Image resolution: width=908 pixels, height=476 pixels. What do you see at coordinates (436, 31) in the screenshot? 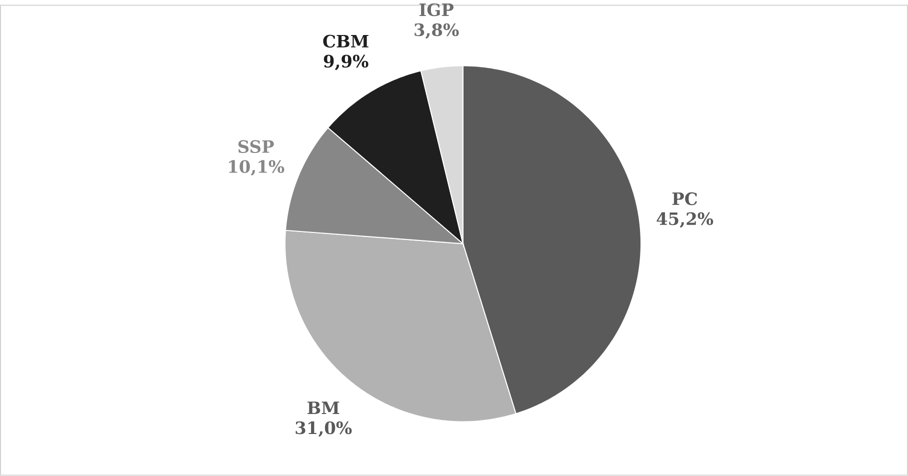
I see `data-label: 3,8%` at bounding box center [436, 31].